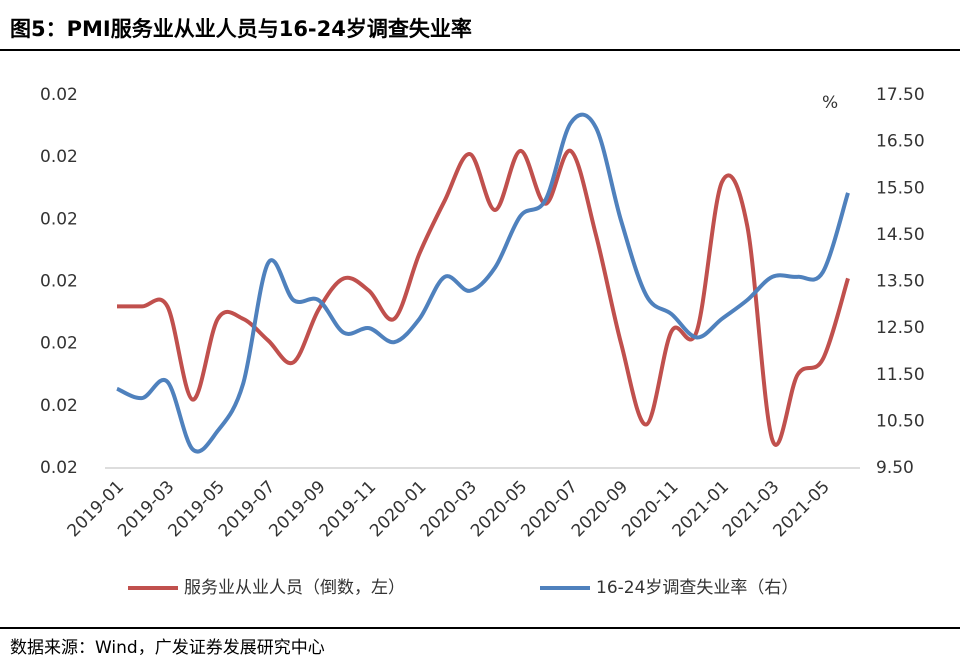 This screenshot has height=672, width=960. I want to click on legend-label: 16-24岁调查失业率（右）, so click(697, 588).